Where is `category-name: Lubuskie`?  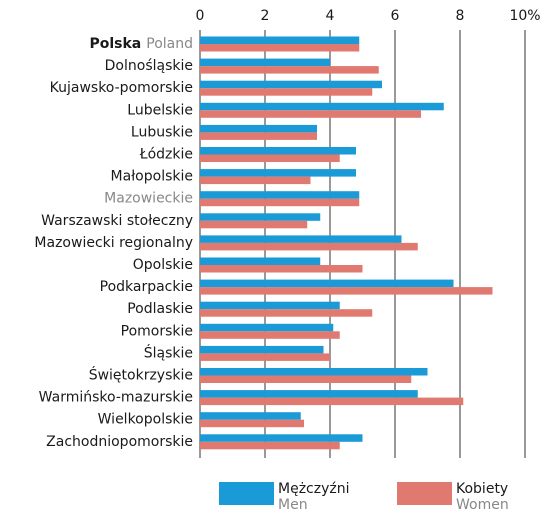
category-name: Lubuskie is located at coordinates (162, 132).